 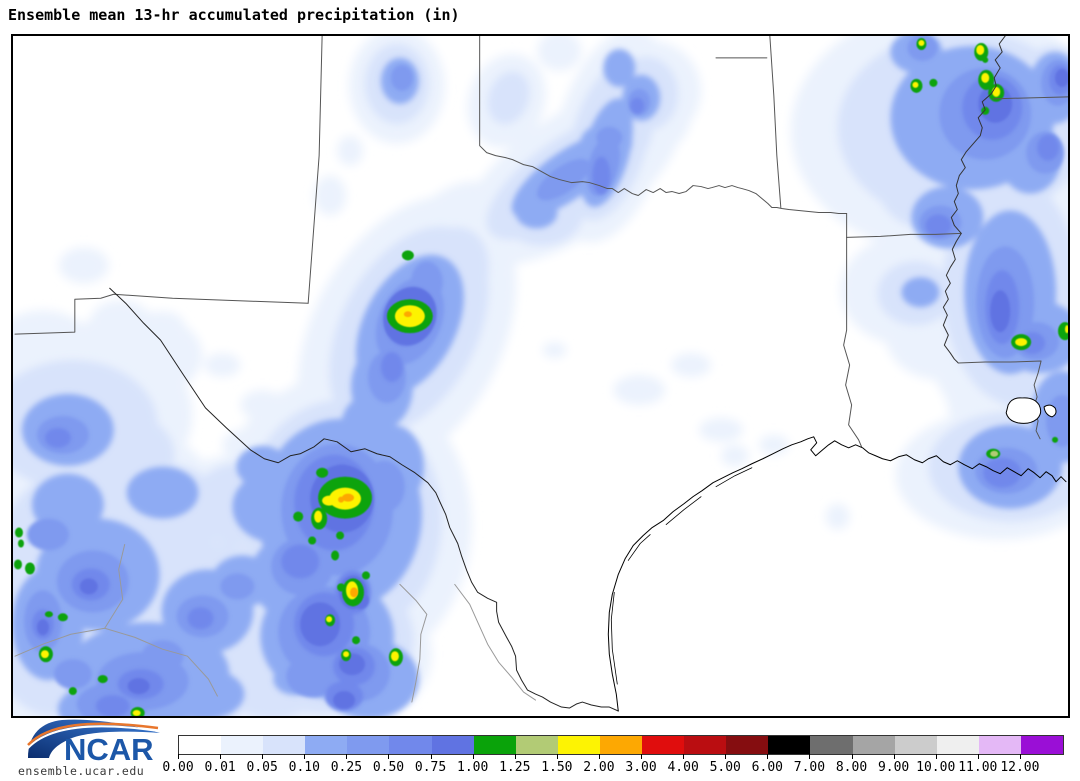 What do you see at coordinates (515, 767) in the screenshot?
I see `colorbar-tick-label: 1.25` at bounding box center [515, 767].